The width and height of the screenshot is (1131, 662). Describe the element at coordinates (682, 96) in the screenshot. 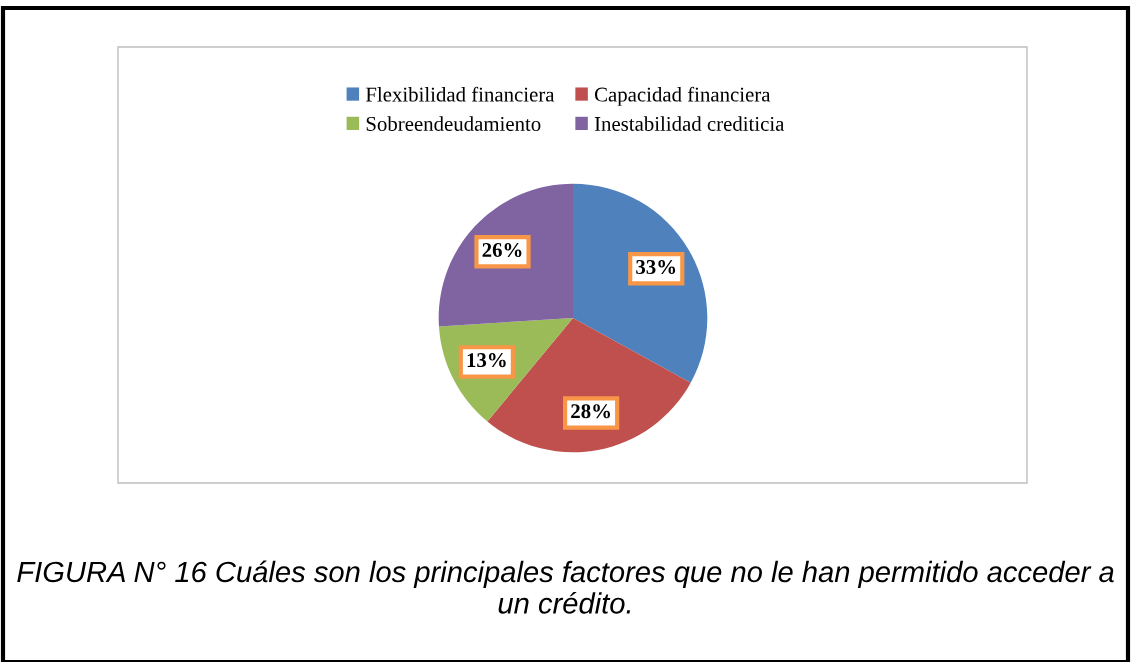

I see `legend-label: Capacidad financiera` at that location.